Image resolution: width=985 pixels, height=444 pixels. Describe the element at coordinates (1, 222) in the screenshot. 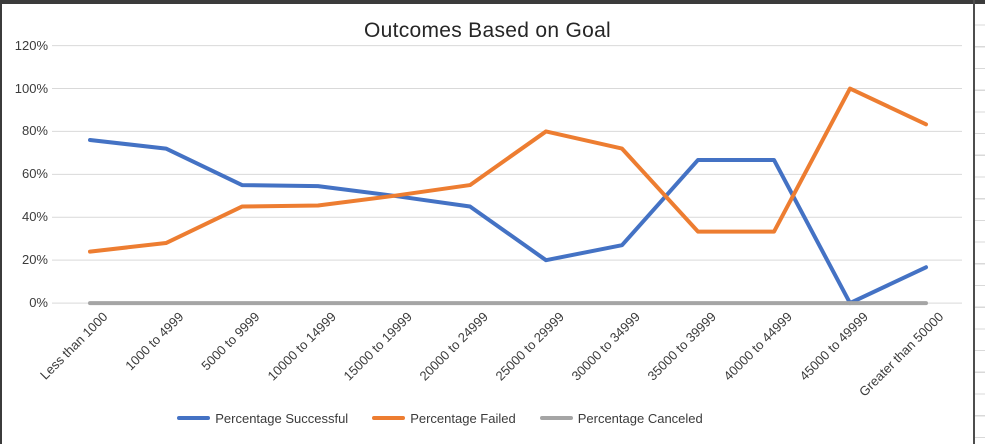

I see `chart-left-border` at that location.